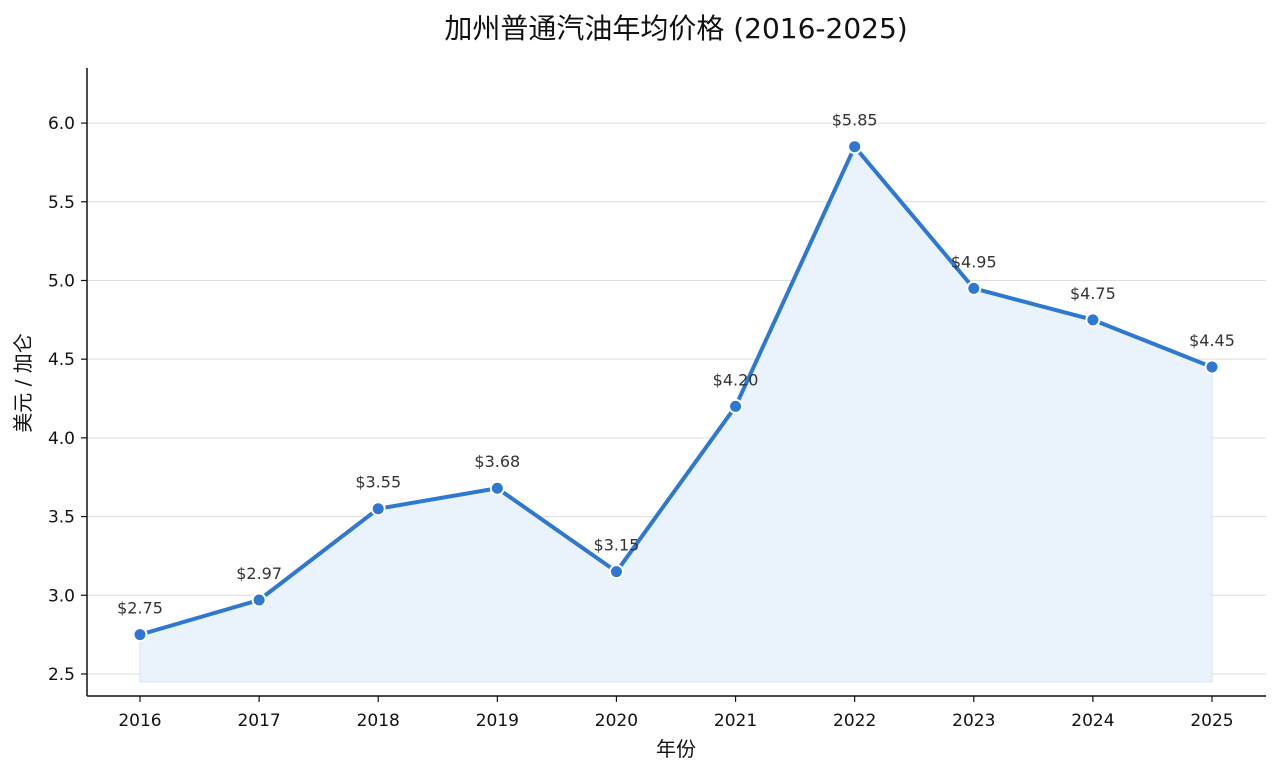  What do you see at coordinates (1093, 293) in the screenshot?
I see `data-label: $4.75` at bounding box center [1093, 293].